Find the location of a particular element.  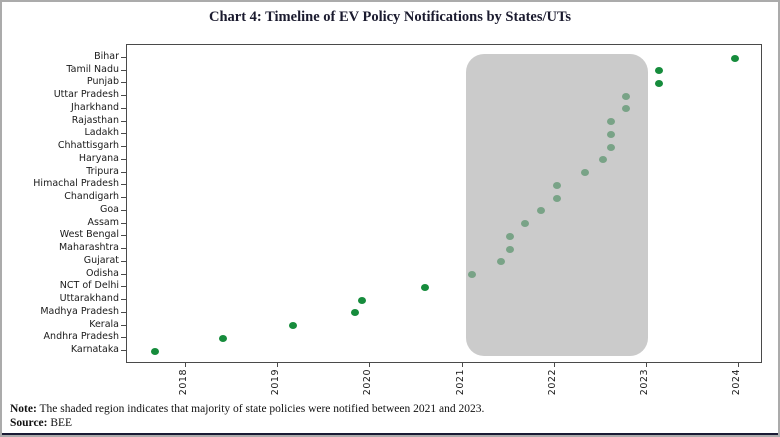

x-axis-label: 2020 is located at coordinates (368, 382).